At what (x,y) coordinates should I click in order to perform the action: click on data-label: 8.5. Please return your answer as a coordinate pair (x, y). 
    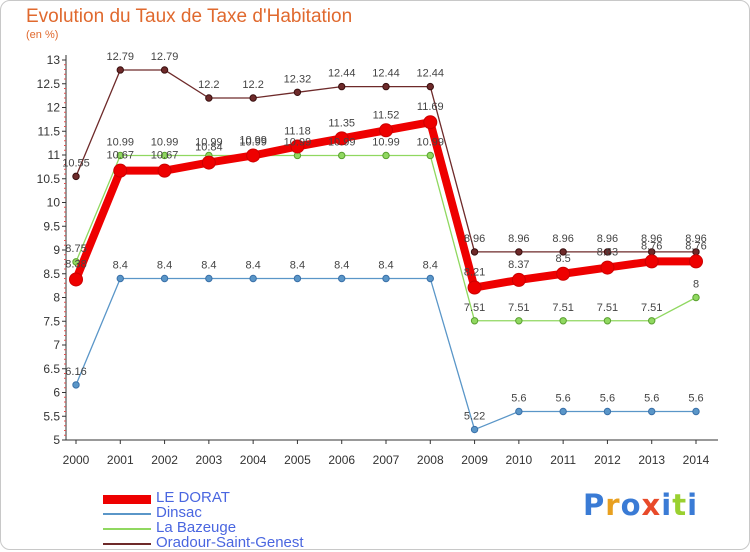
    Looking at the image, I should click on (562, 259).